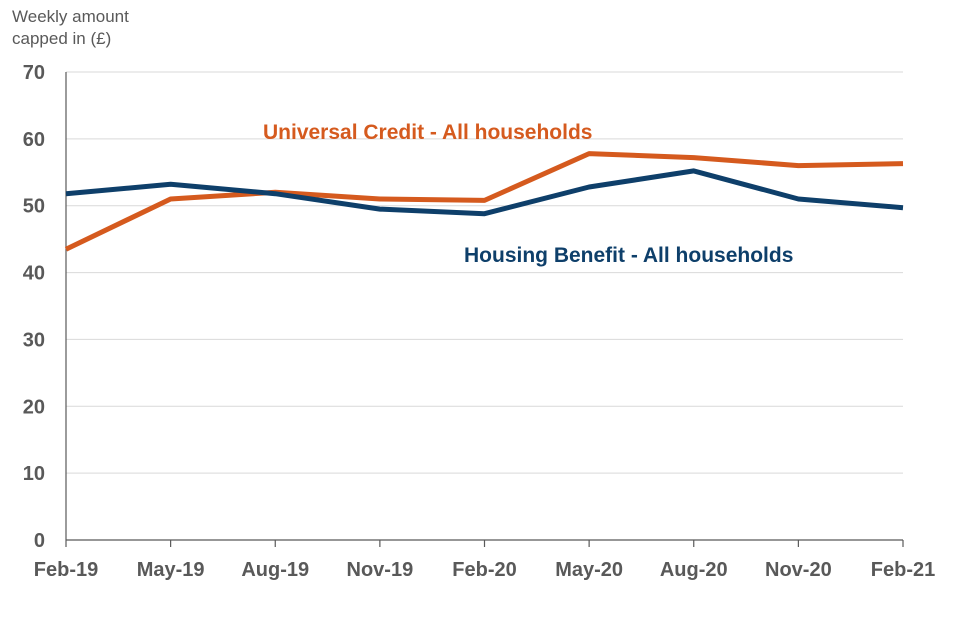  What do you see at coordinates (380, 570) in the screenshot?
I see `x-tick-label-Nov-19: Nov-19` at bounding box center [380, 570].